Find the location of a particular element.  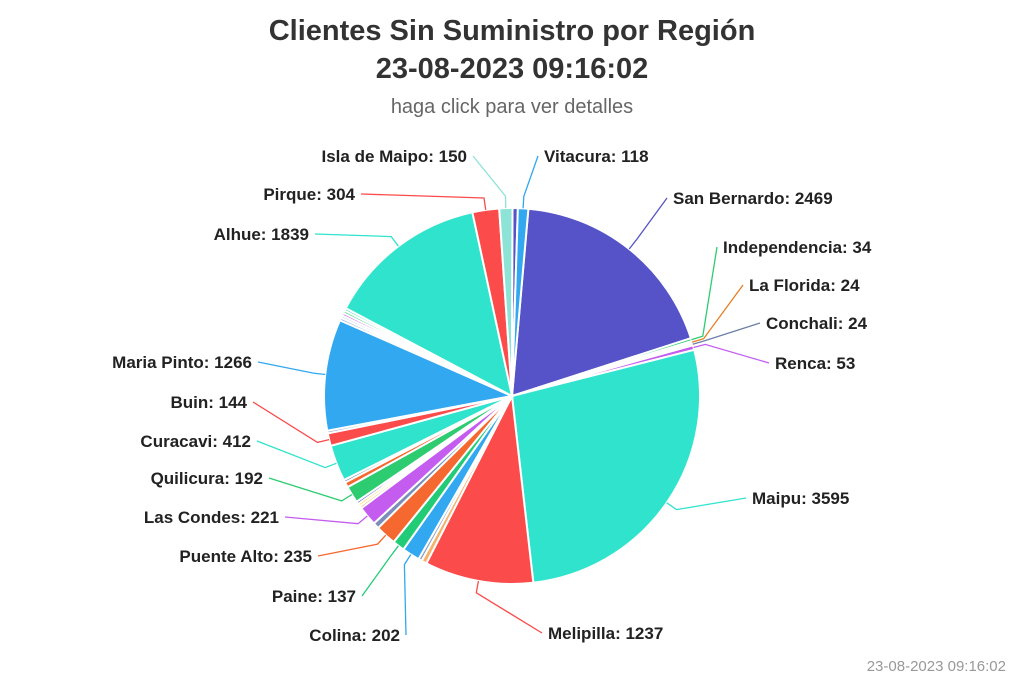

connector-isla-de-maipo is located at coordinates (489, 182).